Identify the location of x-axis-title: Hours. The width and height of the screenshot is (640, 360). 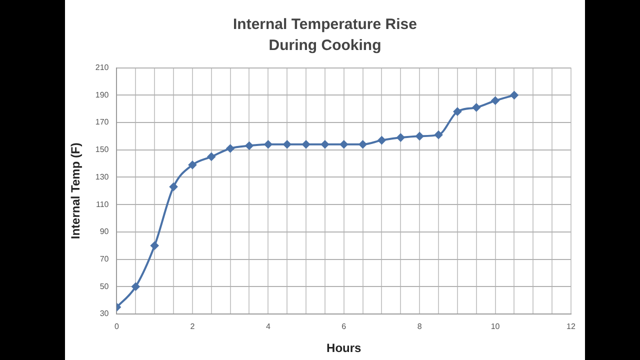
(344, 348).